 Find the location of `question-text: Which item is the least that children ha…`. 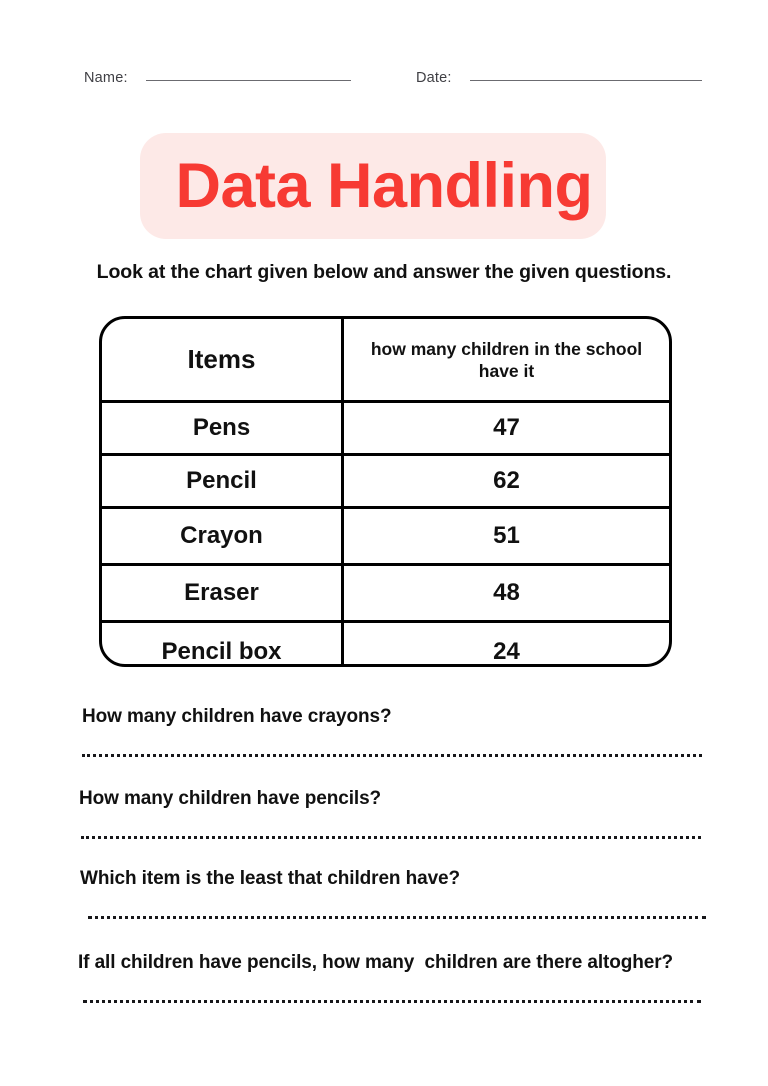

question-text: Which item is the least that children ha… is located at coordinates (270, 878).